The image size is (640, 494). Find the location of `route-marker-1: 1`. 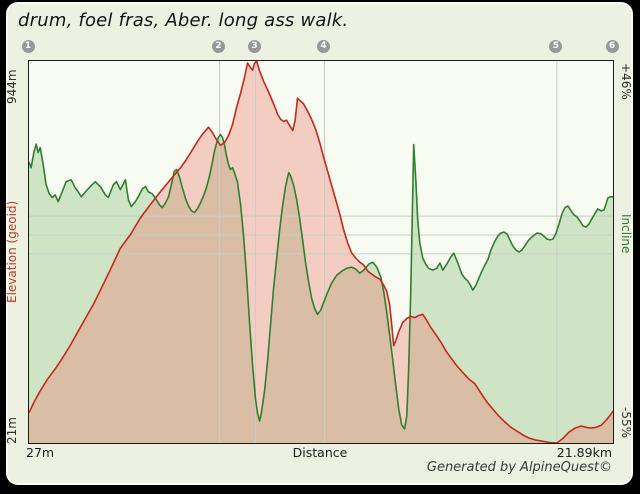

route-marker-1: 1 is located at coordinates (28, 46).